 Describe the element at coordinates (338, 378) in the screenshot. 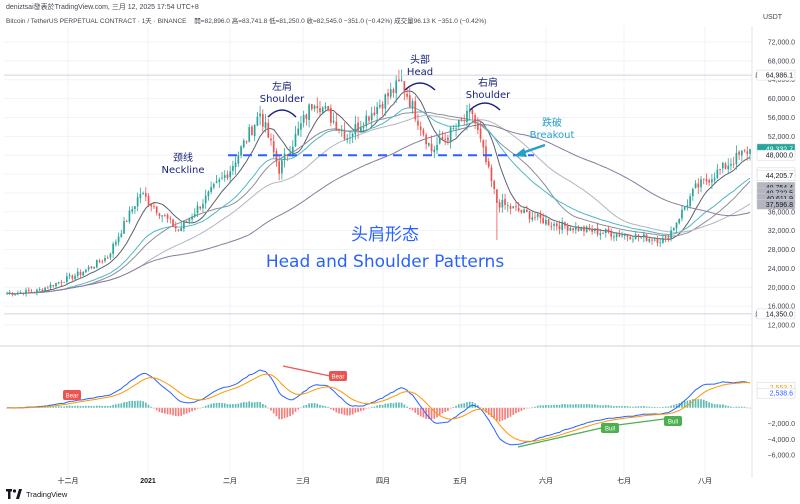

I see `divergence-tag-label: Bear` at that location.